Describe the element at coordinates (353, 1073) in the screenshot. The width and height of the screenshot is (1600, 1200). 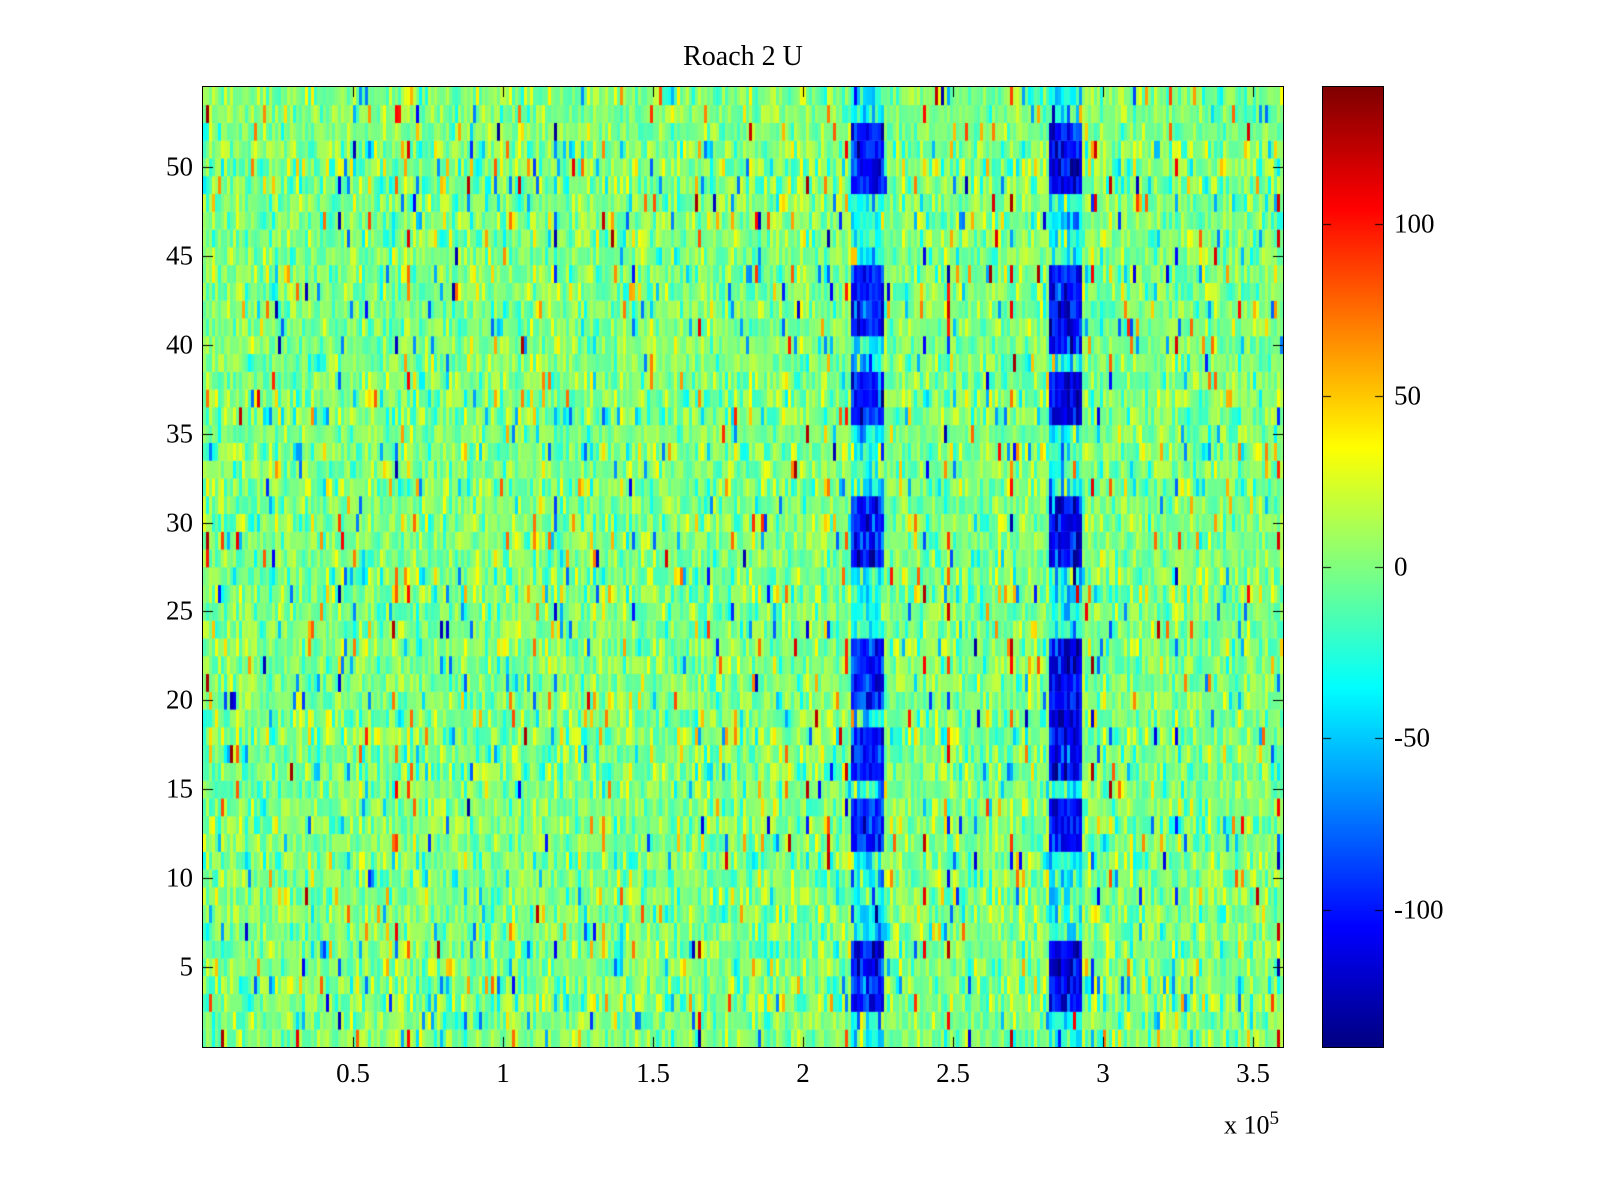
I see `x-tick-label: 0.5` at that location.